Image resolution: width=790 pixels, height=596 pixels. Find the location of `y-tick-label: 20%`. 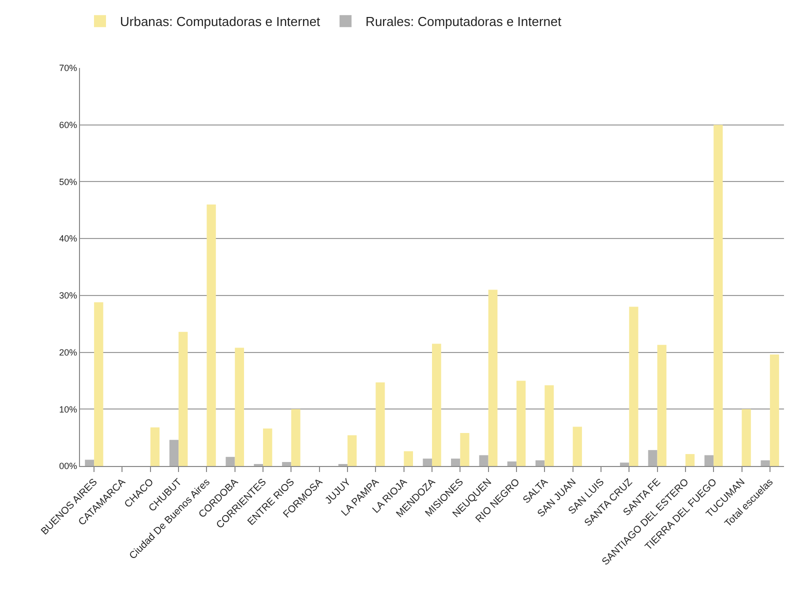

y-tick-label: 20% is located at coordinates (68, 352).